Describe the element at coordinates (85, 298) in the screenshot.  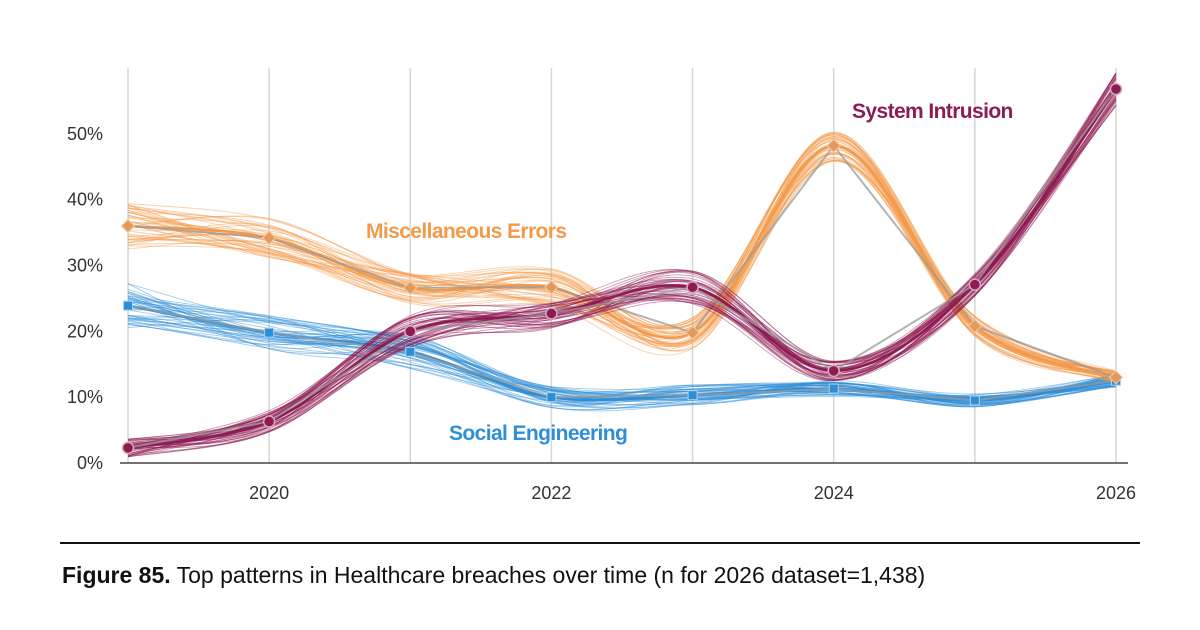
I see `y-tick-labels: 0% 10% 20% 30% 40% 50%` at that location.